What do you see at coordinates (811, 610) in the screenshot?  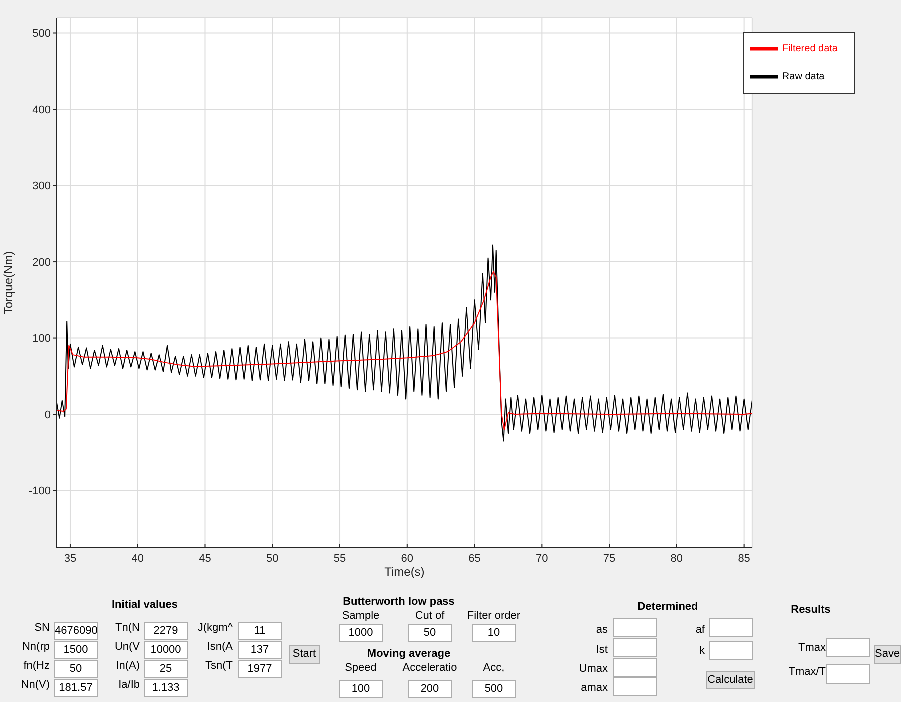 I see `text: Results` at bounding box center [811, 610].